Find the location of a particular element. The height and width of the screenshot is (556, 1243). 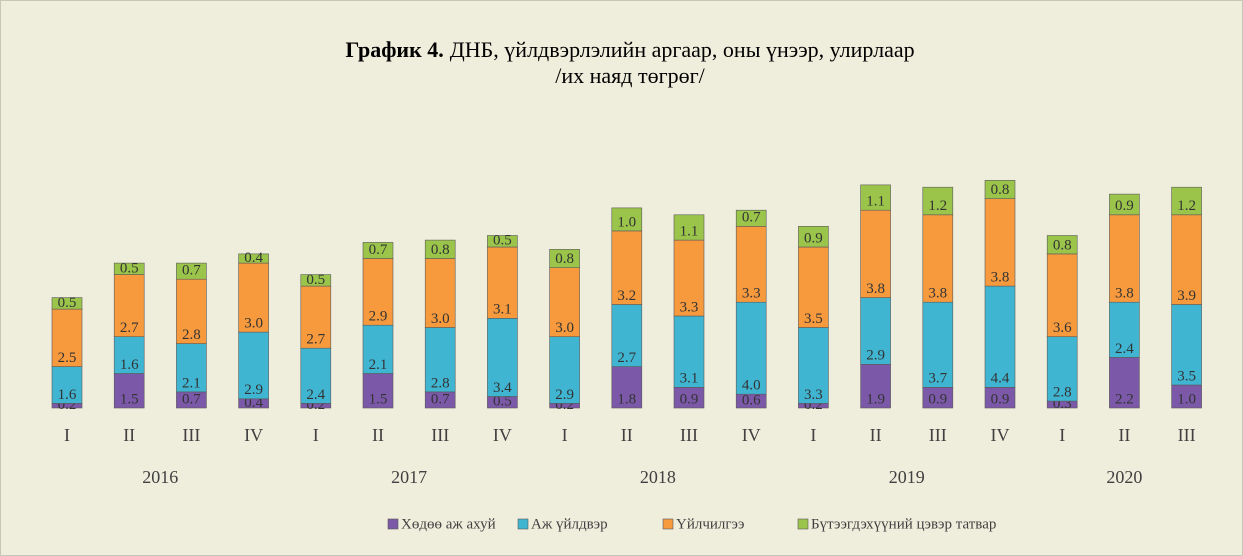

data-label: 0.4 is located at coordinates (253, 258).